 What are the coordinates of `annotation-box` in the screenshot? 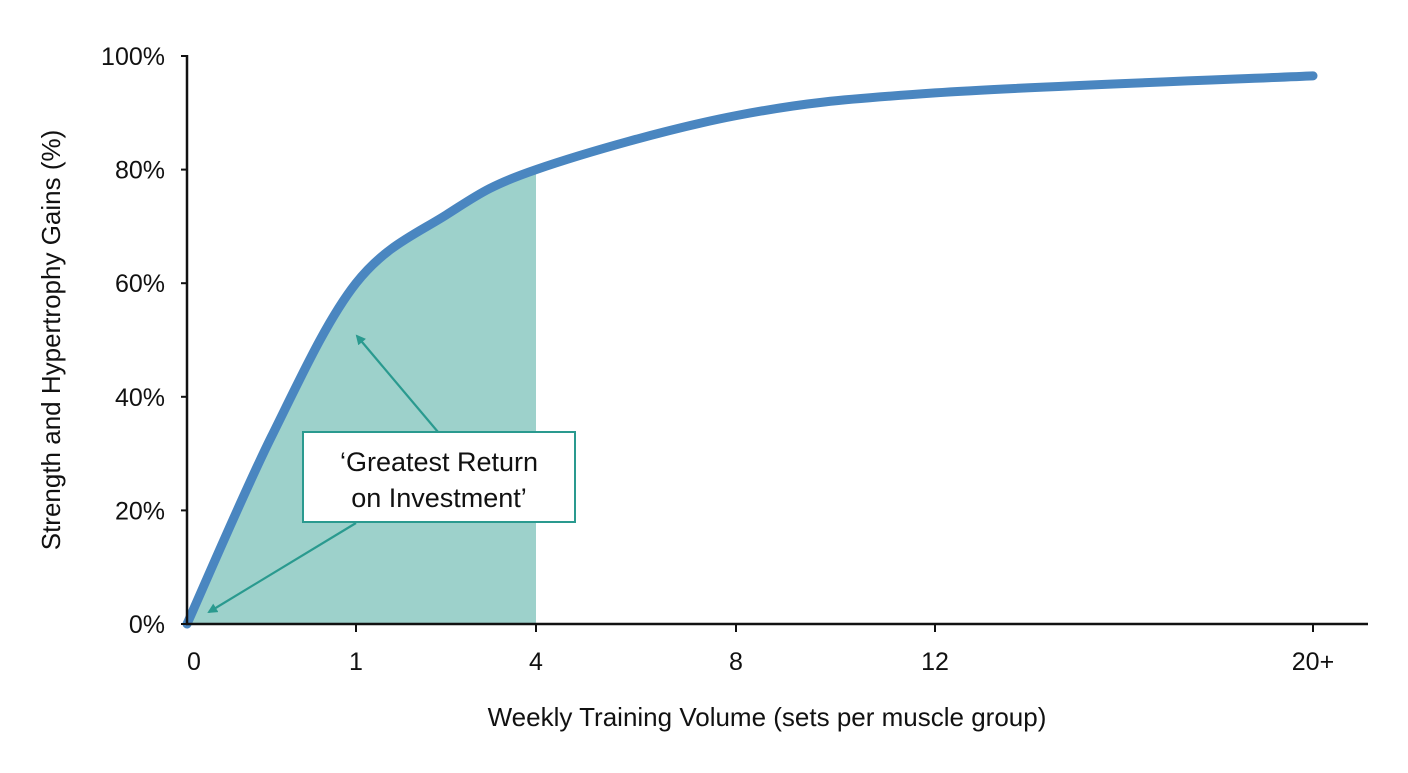 It's located at (439, 477).